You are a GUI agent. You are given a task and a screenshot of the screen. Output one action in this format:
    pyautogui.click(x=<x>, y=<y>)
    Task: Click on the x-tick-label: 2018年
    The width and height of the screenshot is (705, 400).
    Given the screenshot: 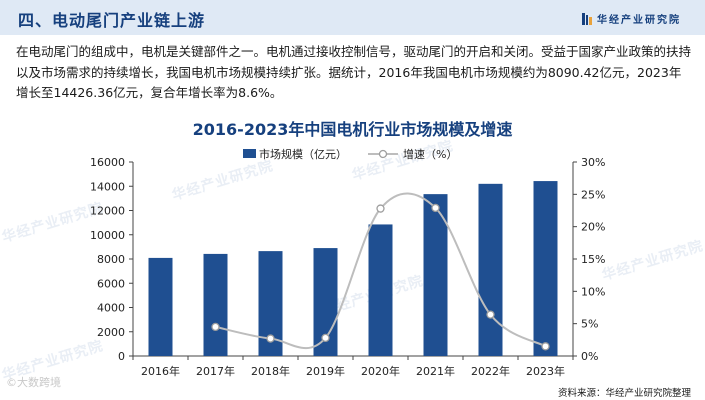 What is the action you would take?
    pyautogui.click(x=270, y=371)
    